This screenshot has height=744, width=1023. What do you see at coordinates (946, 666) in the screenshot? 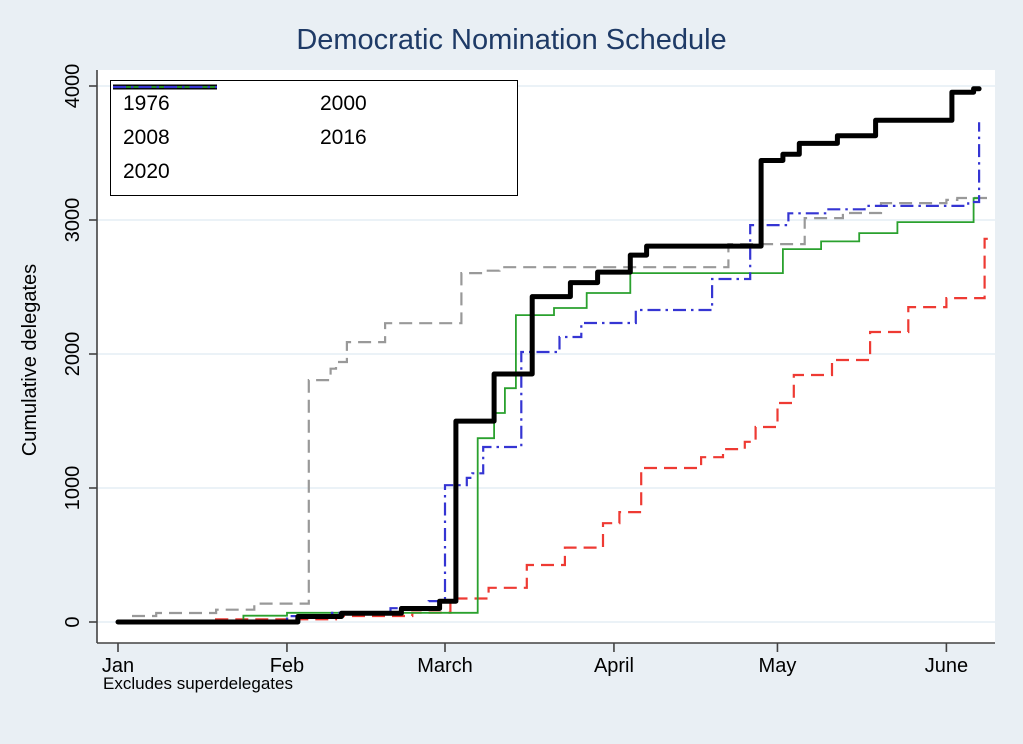
I see `x-tick-label-June: June` at bounding box center [946, 666].